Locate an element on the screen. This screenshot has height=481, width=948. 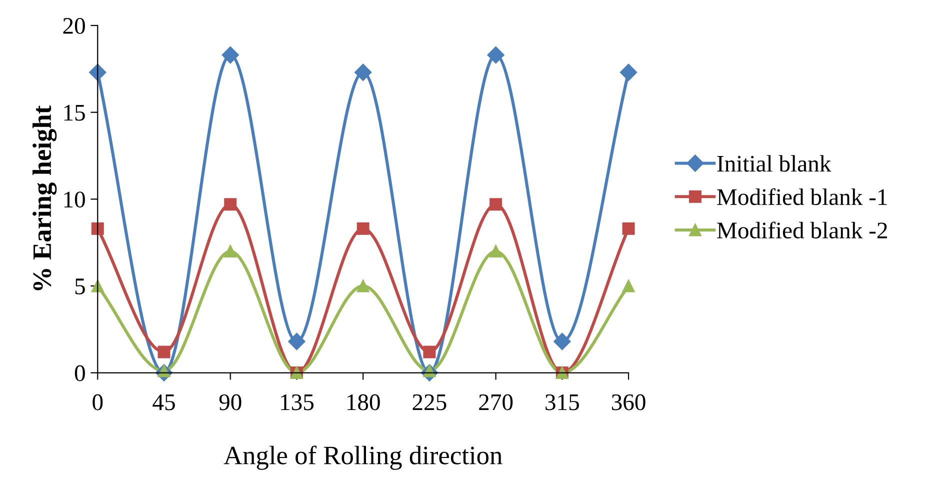
y-tick-label: 15 is located at coordinates (74, 112).